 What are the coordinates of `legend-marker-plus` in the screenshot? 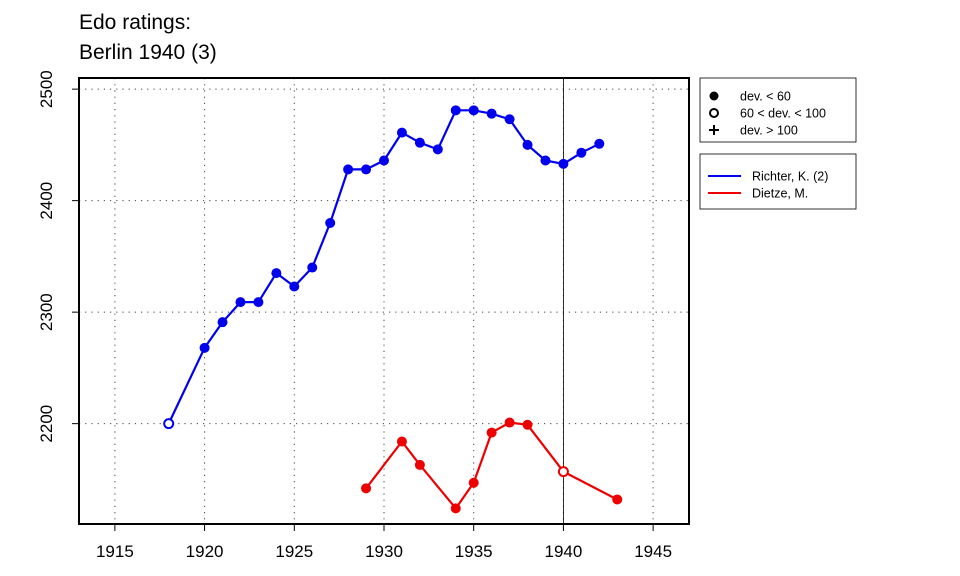 It's located at (714, 130).